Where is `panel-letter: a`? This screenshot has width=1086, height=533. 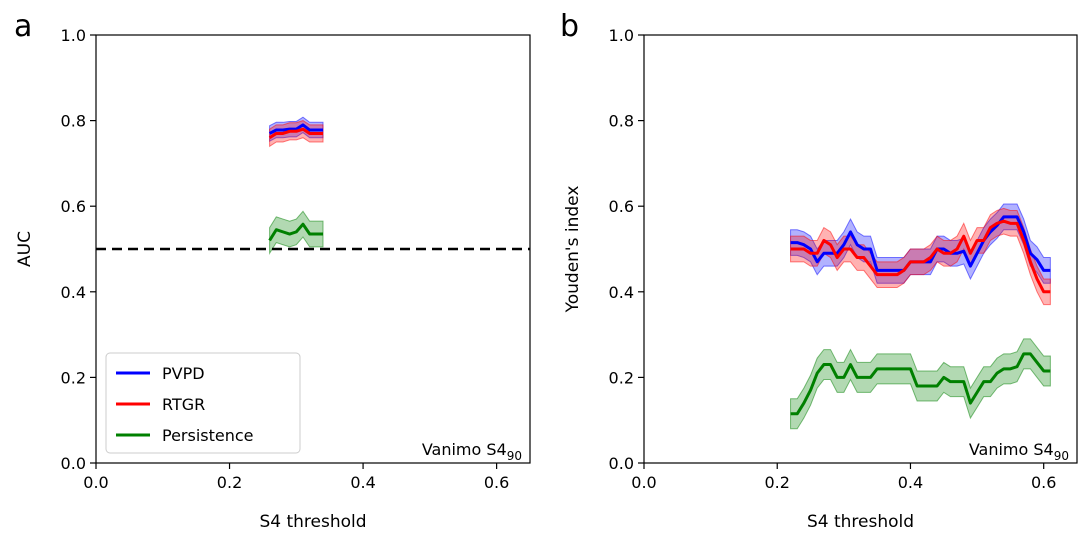
panel-letter: a is located at coordinates (23, 26).